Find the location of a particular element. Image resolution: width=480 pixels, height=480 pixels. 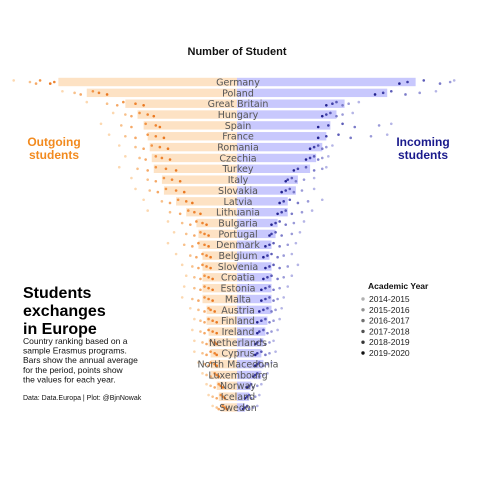

country-label-lithuania: Lithuania is located at coordinates (238, 213).